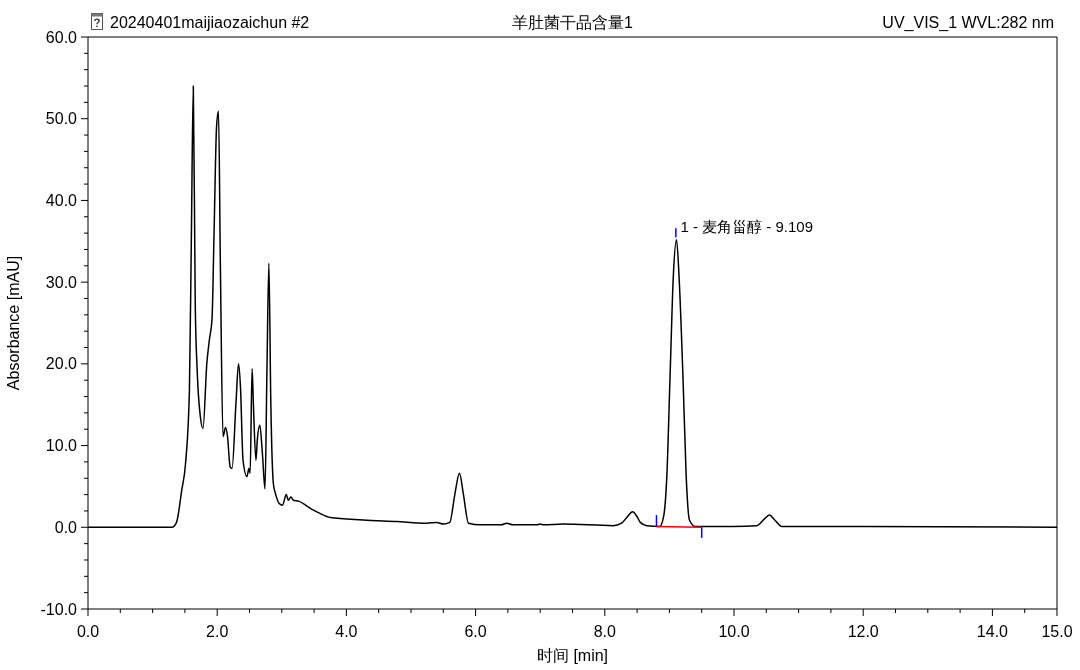 The width and height of the screenshot is (1080, 670). What do you see at coordinates (61, 37) in the screenshot?
I see `y-tick-label: 60.0` at bounding box center [61, 37].